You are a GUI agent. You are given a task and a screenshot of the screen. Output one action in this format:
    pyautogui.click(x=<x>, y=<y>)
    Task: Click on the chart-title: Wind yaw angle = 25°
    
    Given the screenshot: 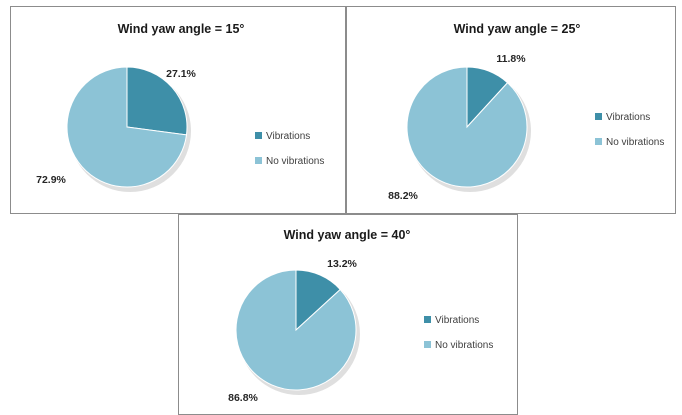 What is the action you would take?
    pyautogui.click(x=517, y=29)
    